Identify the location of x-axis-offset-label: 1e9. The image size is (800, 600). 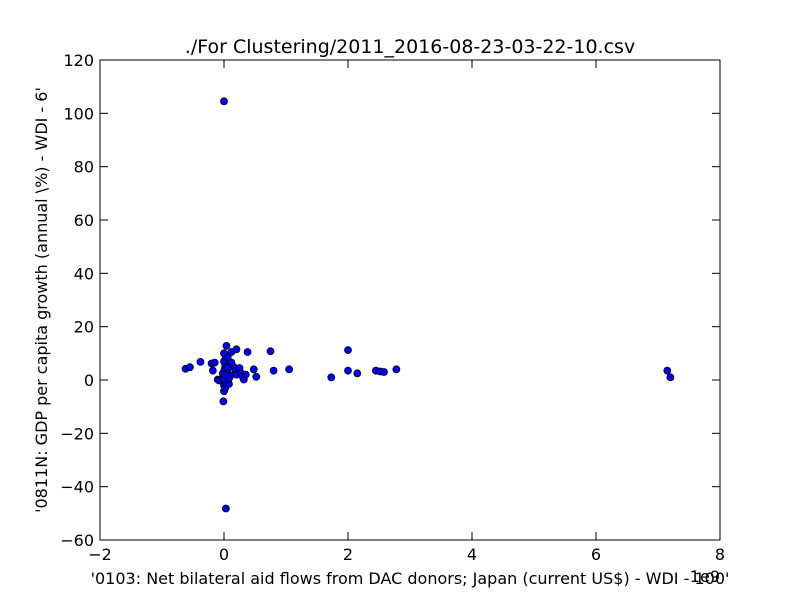
(705, 576).